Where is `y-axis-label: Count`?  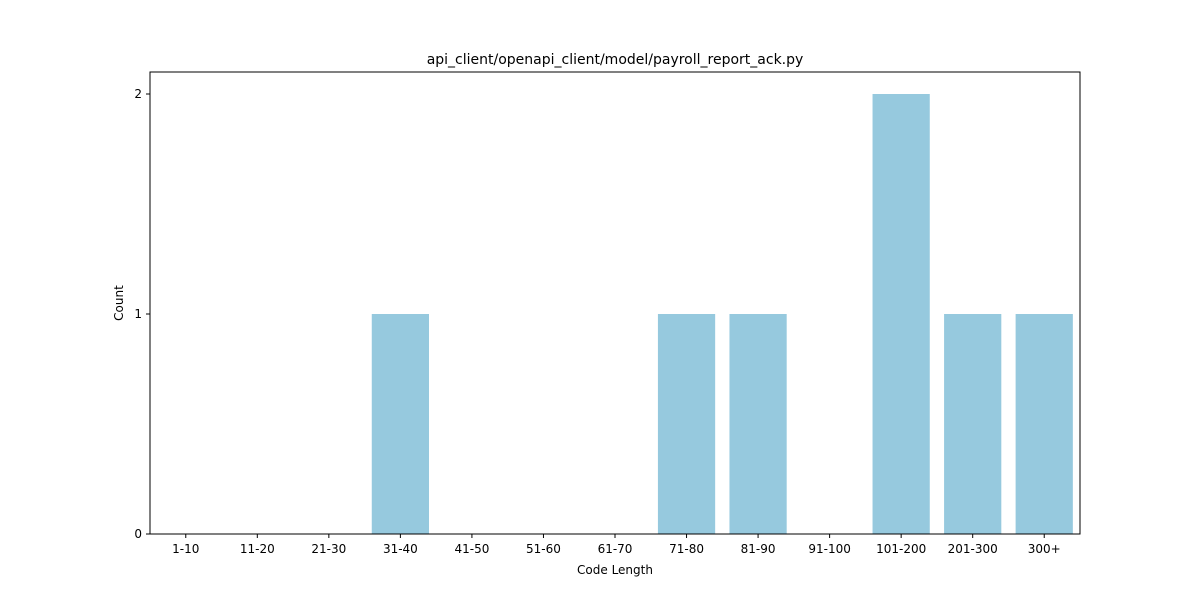
y-axis-label: Count is located at coordinates (119, 303).